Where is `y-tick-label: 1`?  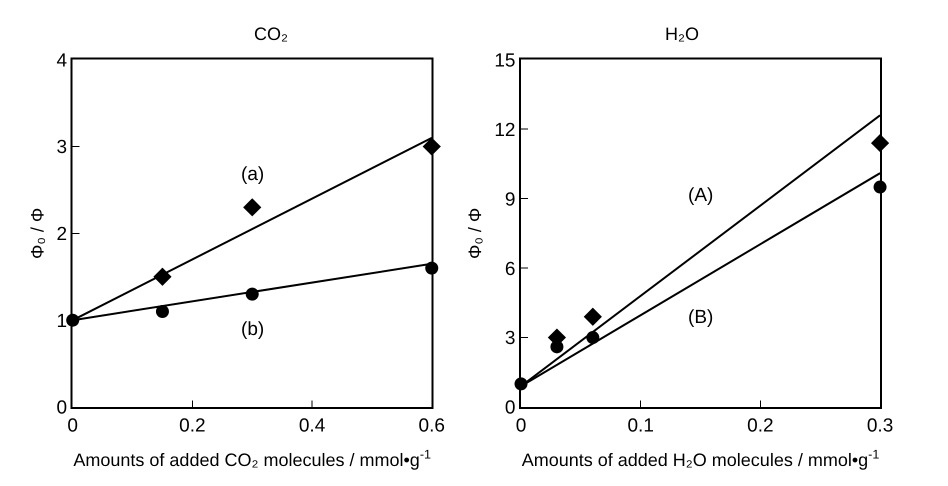 y-tick-label: 1 is located at coordinates (62, 321).